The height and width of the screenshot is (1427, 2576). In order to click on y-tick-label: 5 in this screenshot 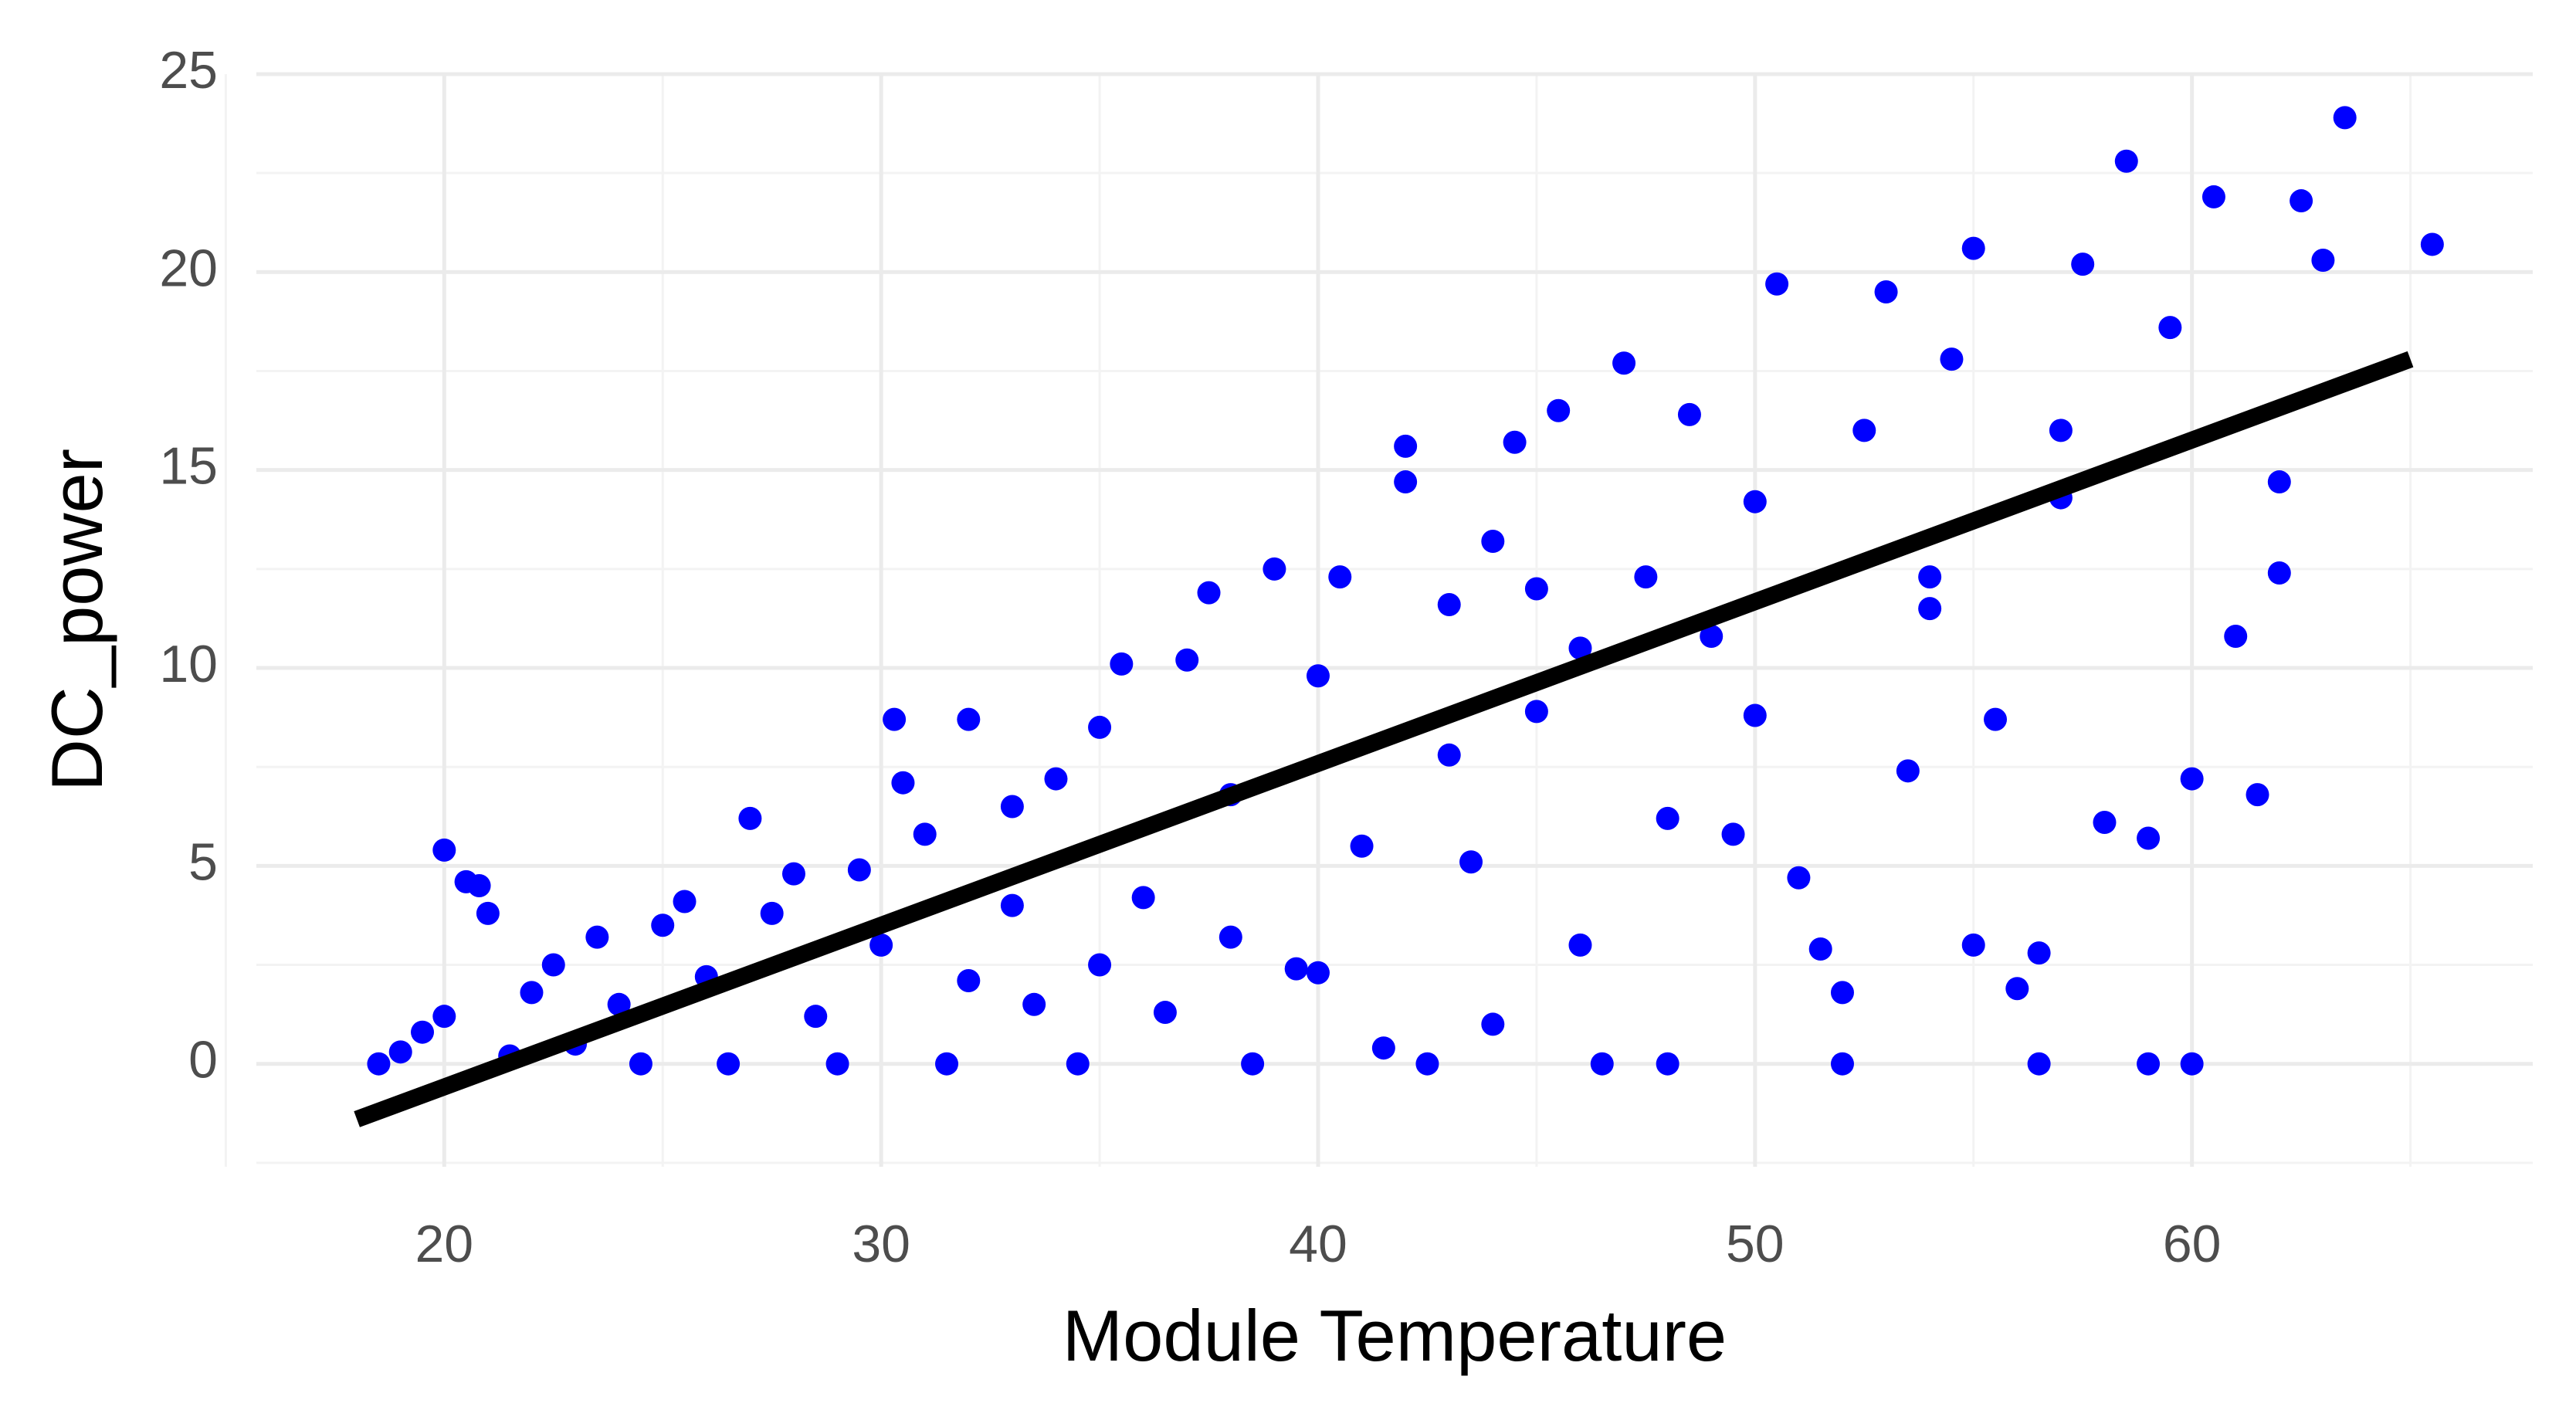, I will do `click(203, 862)`.